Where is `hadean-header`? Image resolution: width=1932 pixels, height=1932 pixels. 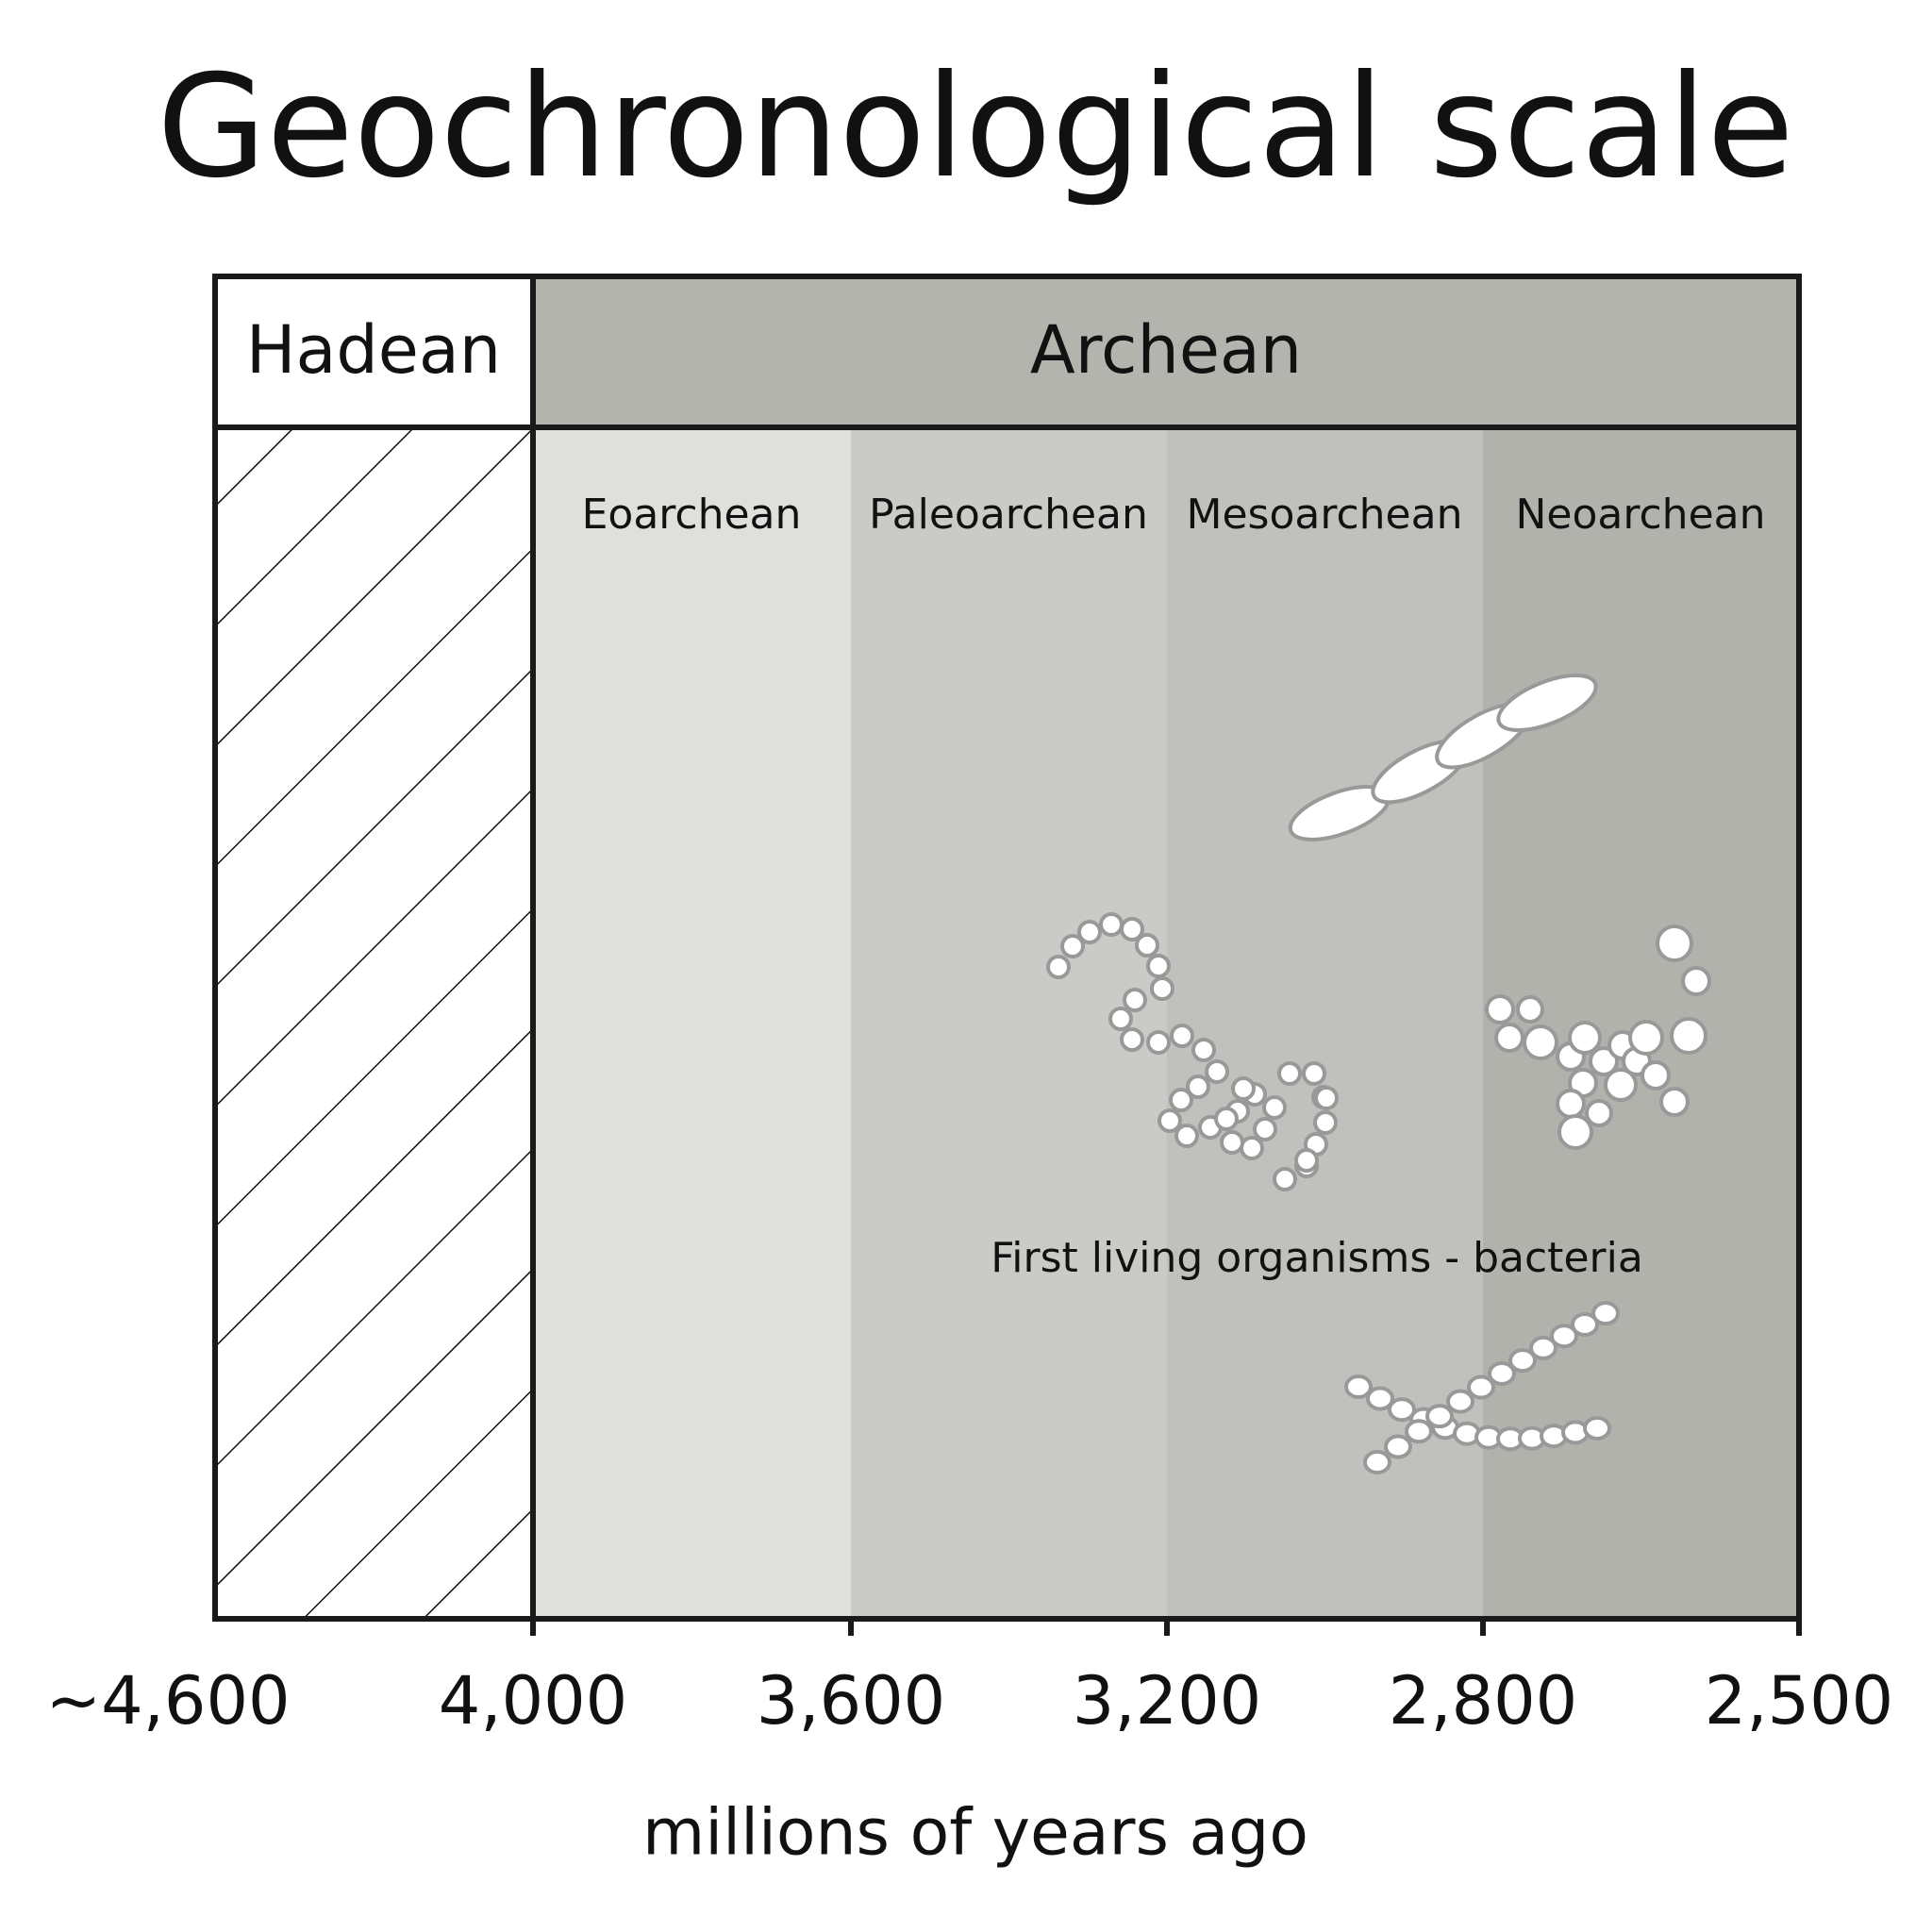 hadean-header is located at coordinates (374, 352).